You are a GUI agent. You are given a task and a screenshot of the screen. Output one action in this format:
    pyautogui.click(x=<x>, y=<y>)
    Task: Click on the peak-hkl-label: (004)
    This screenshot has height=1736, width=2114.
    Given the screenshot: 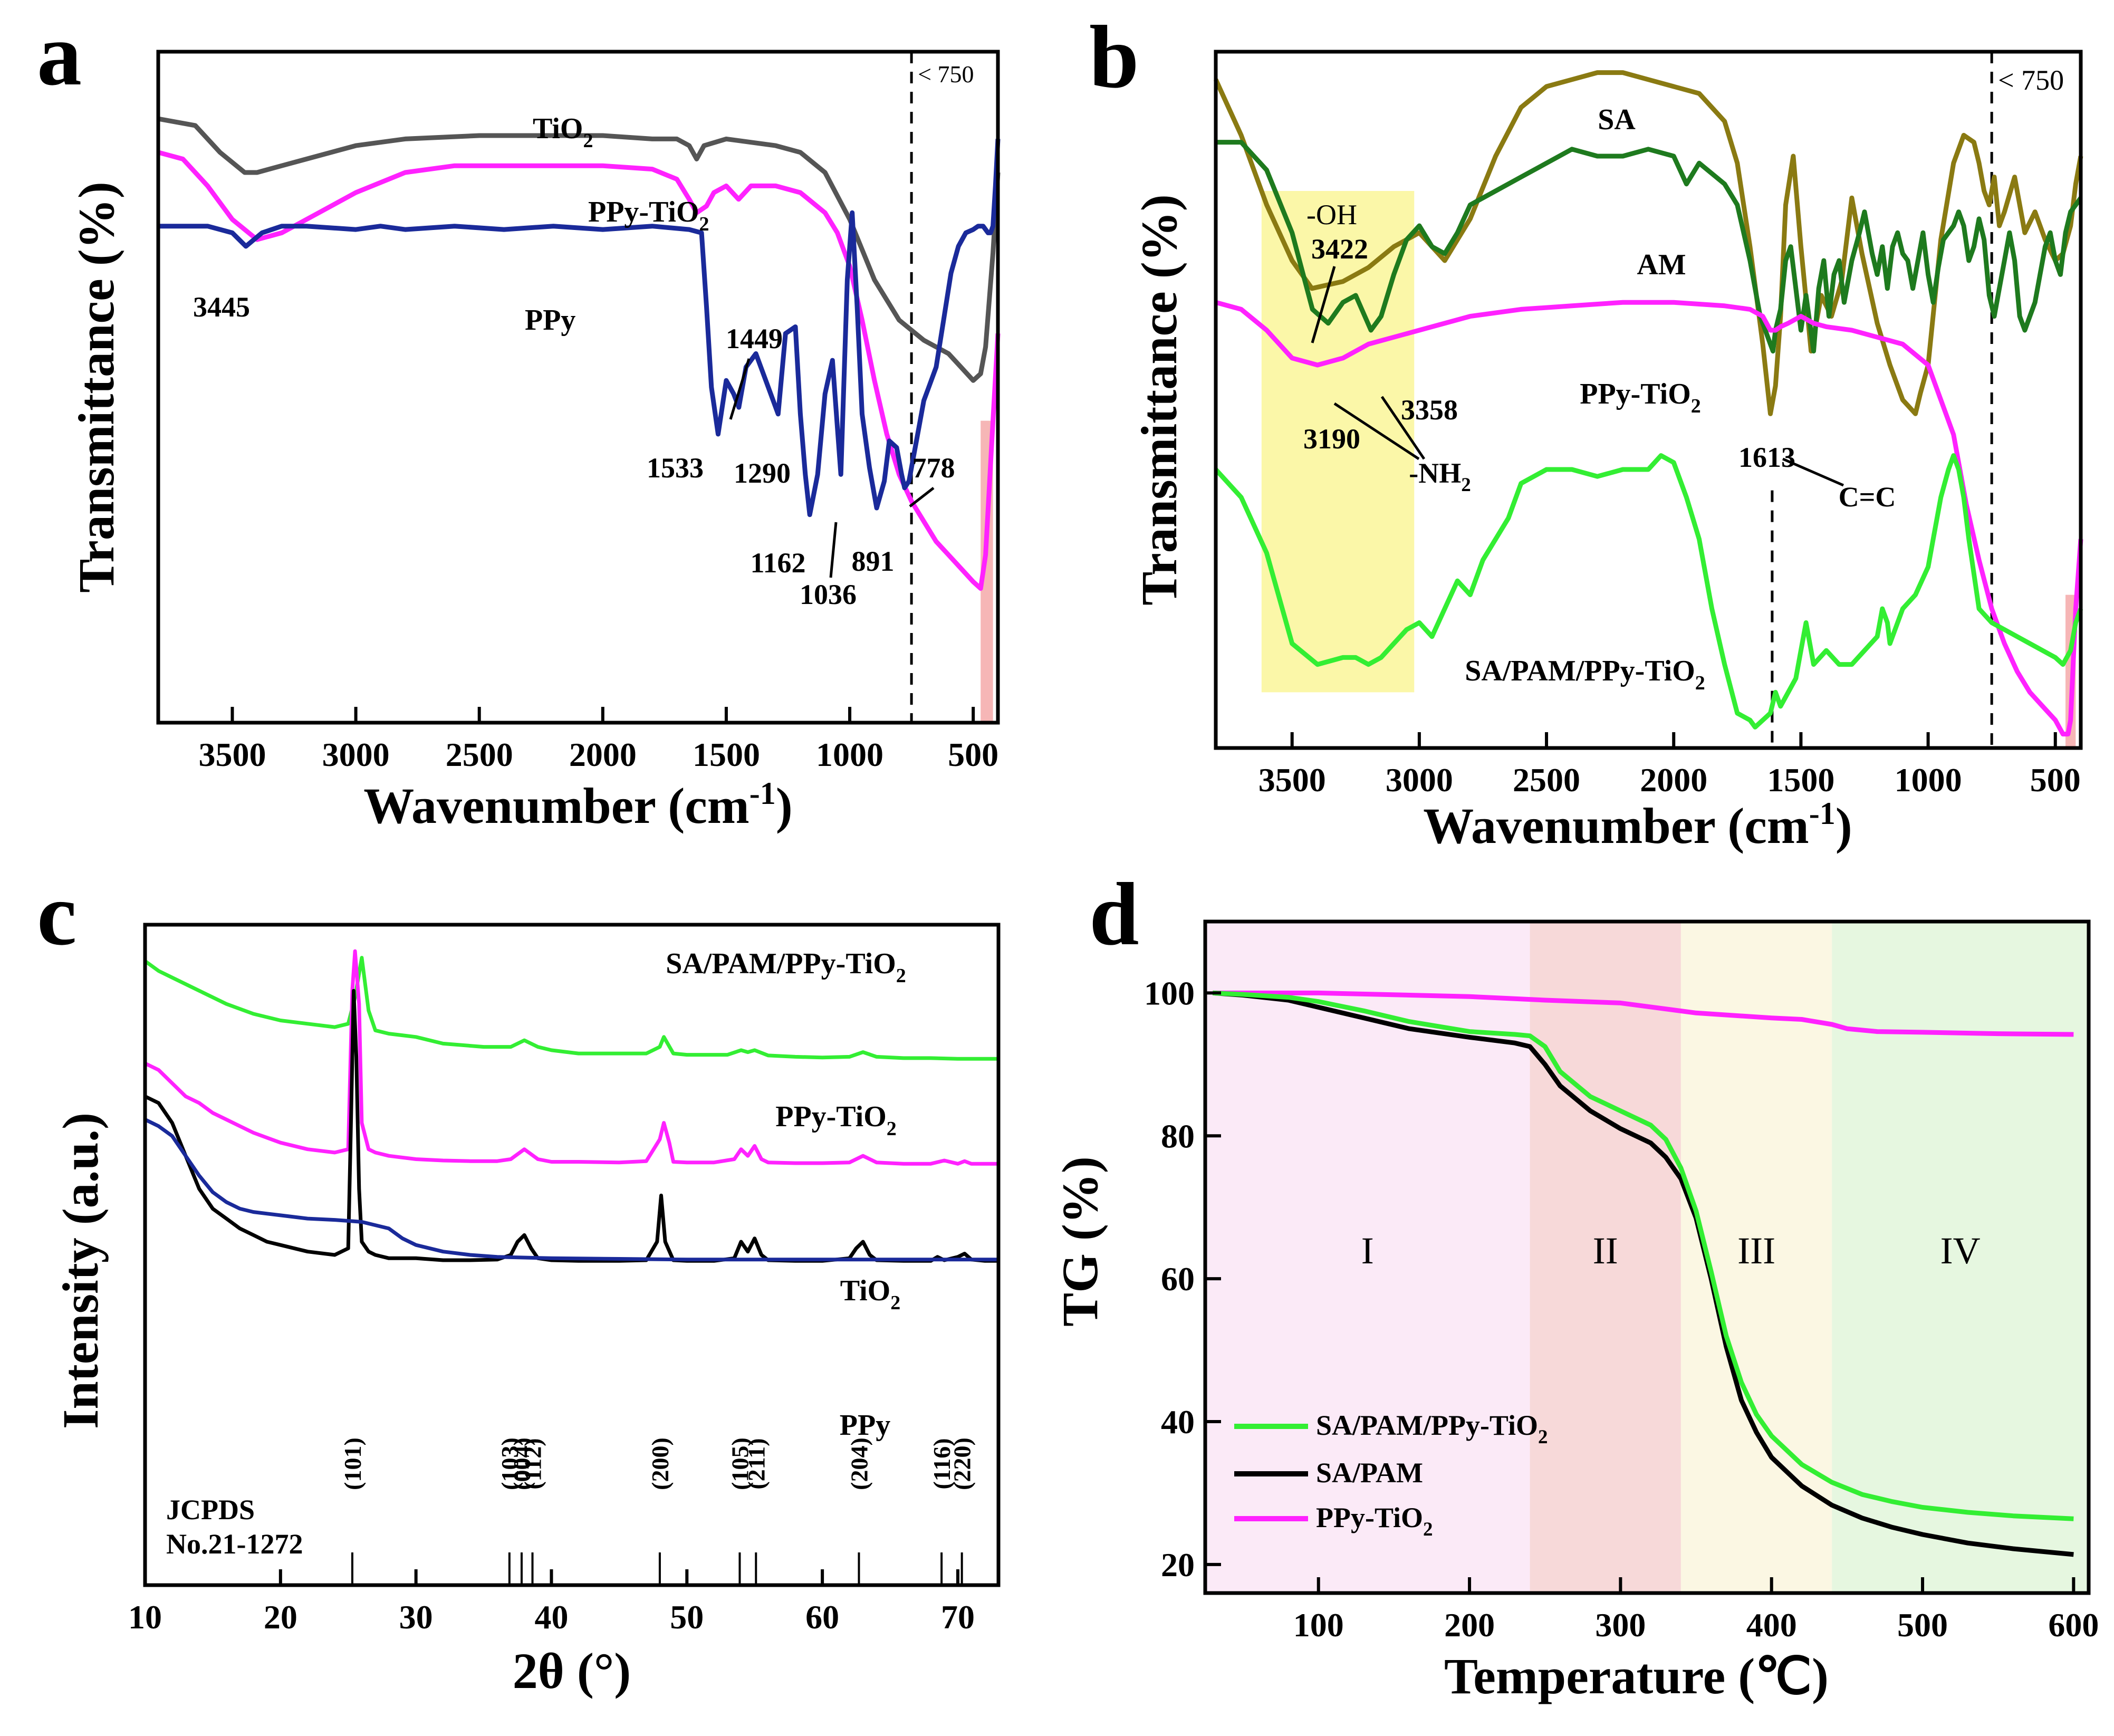 What is the action you would take?
    pyautogui.click(x=521, y=1463)
    